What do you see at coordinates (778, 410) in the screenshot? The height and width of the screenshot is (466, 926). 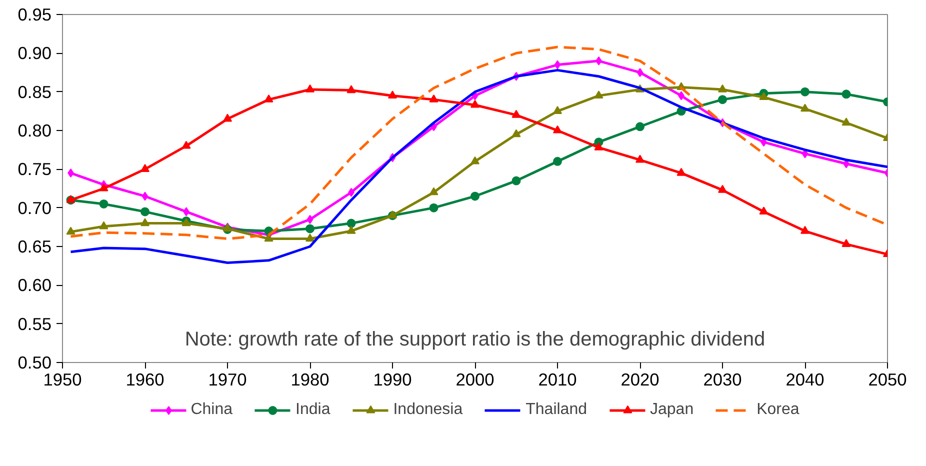 I see `legend-label: Korea` at bounding box center [778, 410].